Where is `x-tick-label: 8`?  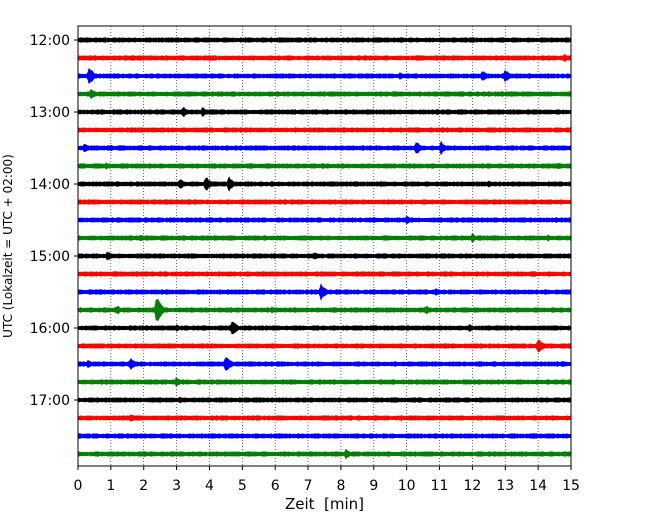
x-tick-label: 8 is located at coordinates (340, 486).